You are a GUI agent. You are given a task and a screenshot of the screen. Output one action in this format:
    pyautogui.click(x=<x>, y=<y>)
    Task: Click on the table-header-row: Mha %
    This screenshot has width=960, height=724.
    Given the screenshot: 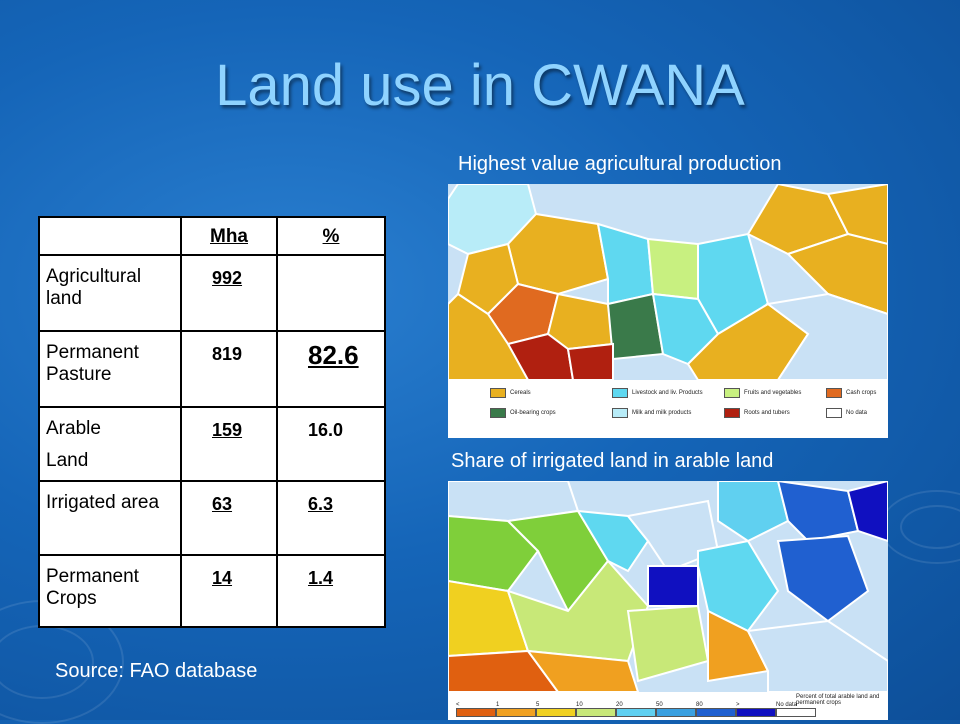 What is the action you would take?
    pyautogui.click(x=212, y=236)
    